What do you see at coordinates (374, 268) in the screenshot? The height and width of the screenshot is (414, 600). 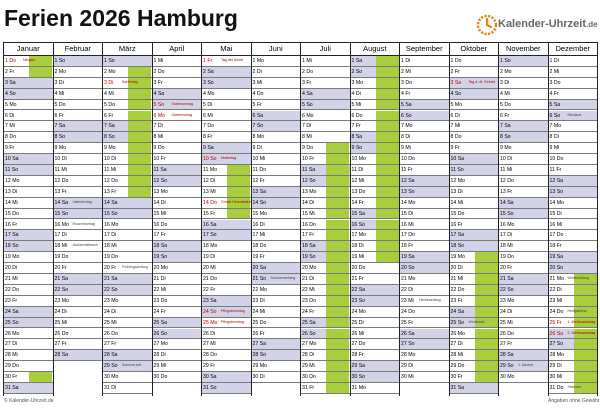 I see `day-cell: 20 Do` at bounding box center [374, 268].